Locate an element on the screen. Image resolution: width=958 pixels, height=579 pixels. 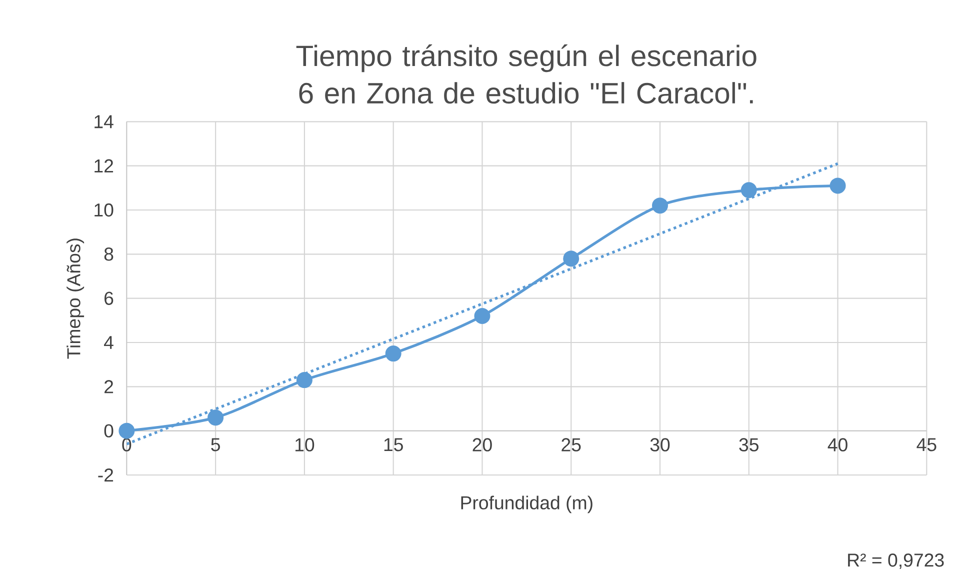
x-tick-label: 30 is located at coordinates (660, 445).